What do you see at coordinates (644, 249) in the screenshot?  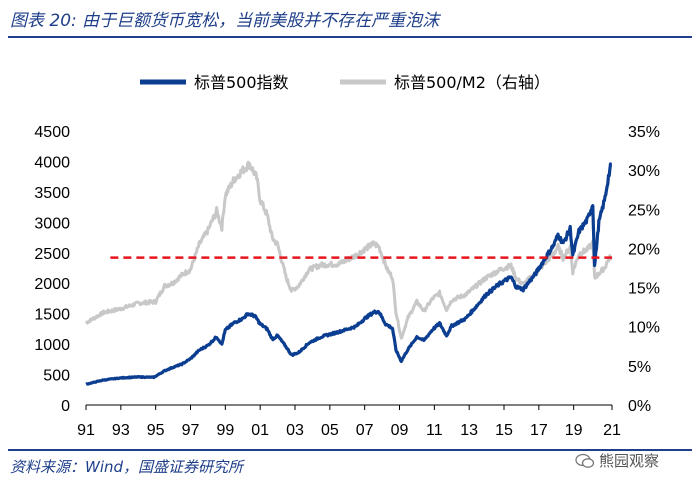 I see `y-right-tick-label: 20%` at bounding box center [644, 249].